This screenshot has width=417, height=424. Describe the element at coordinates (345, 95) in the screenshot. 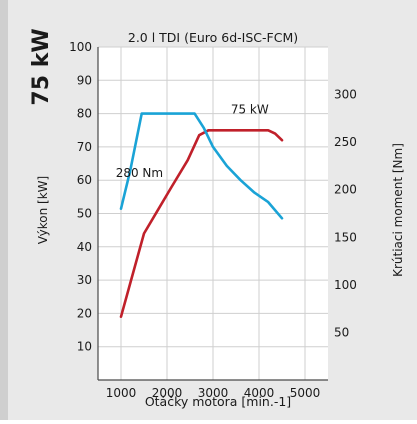

I see `y-right-tick-label: 300` at that location.